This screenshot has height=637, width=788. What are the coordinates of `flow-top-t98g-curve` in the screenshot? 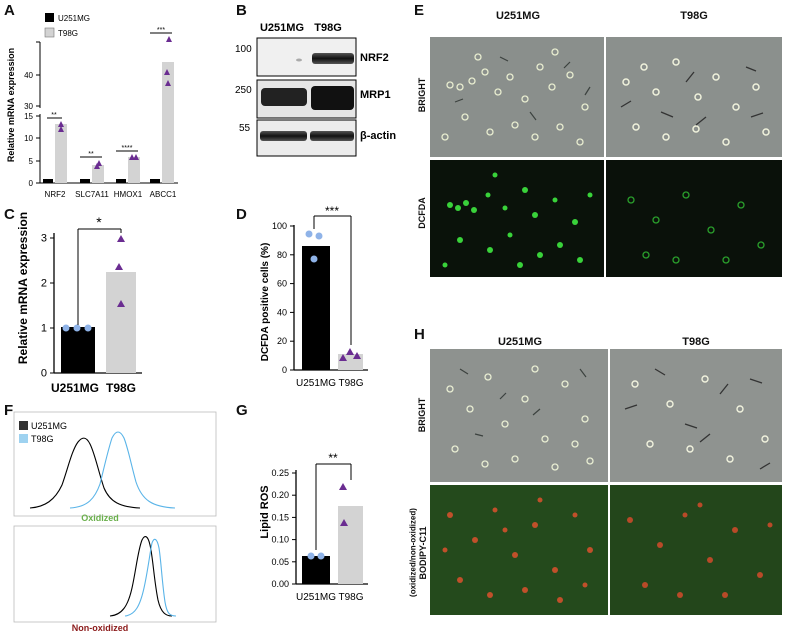 It's located at (122, 470).